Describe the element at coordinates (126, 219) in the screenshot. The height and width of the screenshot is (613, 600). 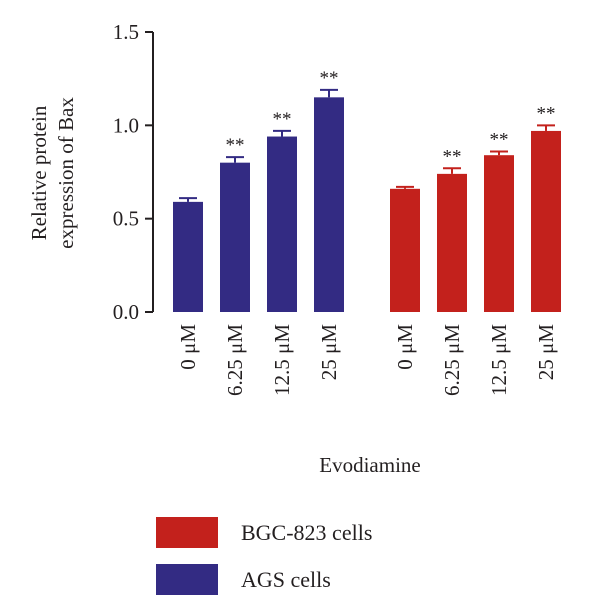
I see `y-tick-label: 0.5` at that location.